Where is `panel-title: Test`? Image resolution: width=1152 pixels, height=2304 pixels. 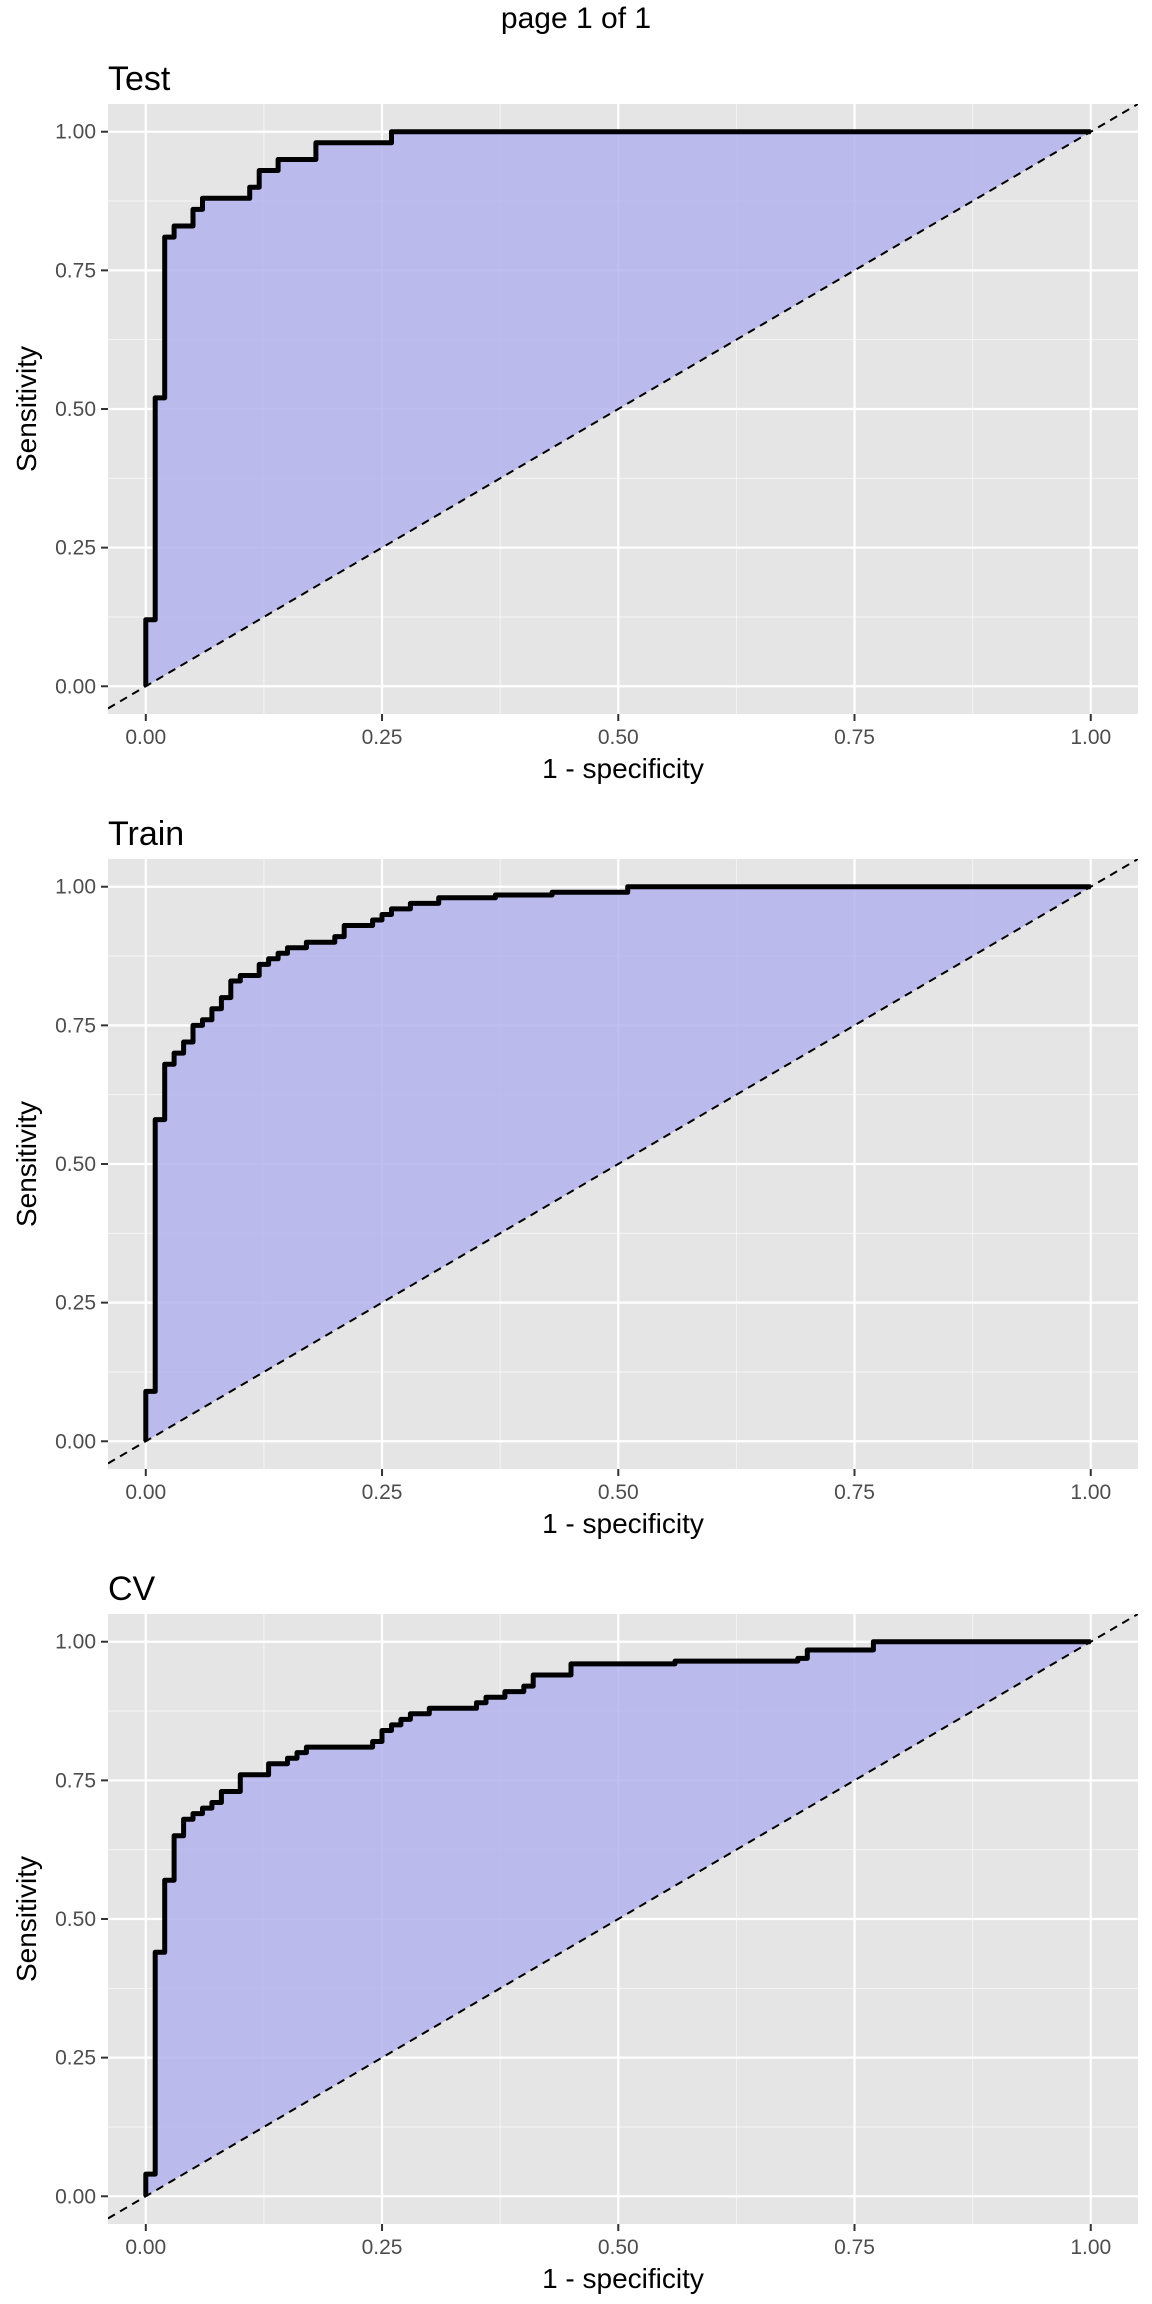
panel-title: Test is located at coordinates (139, 79).